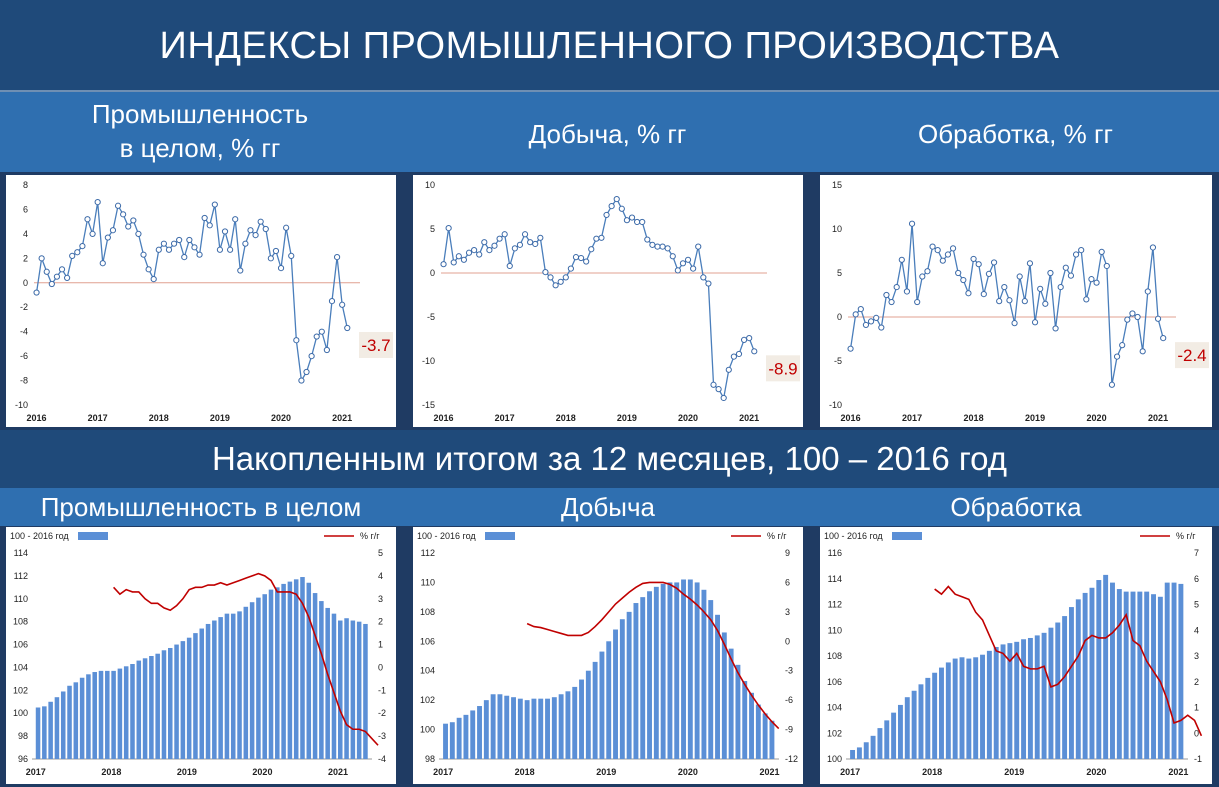 This screenshot has height=787, width=1219. What do you see at coordinates (1192, 355) in the screenshot?
I see `callout-box` at bounding box center [1192, 355].